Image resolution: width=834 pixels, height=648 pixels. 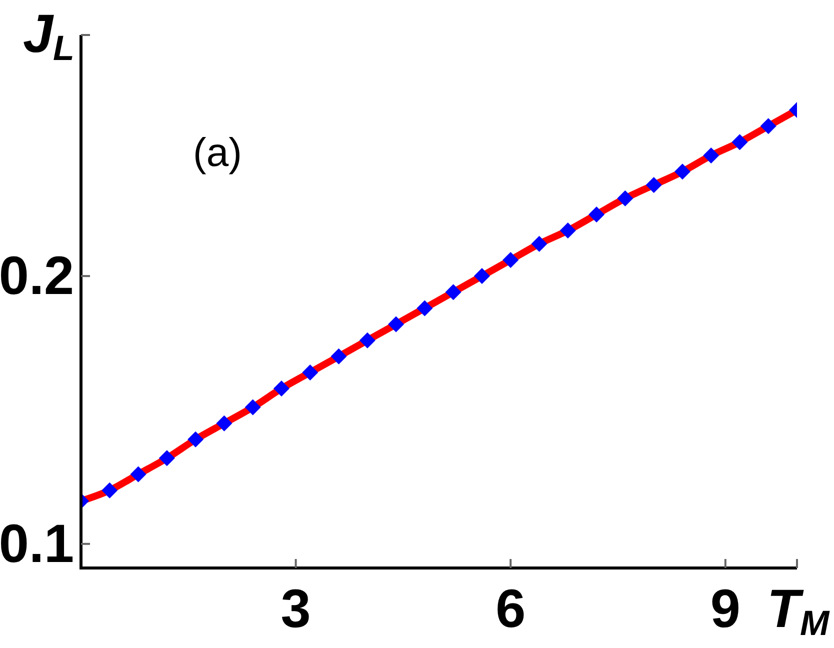 I want to click on y-axis-title: J$_{L}$, so click(x=48, y=36).